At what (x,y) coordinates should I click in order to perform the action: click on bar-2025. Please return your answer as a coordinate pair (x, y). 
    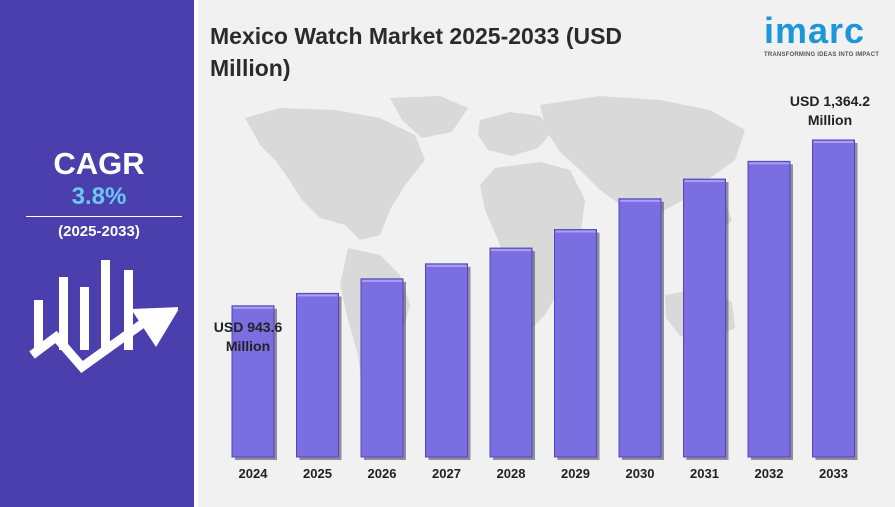
    Looking at the image, I should click on (317, 375).